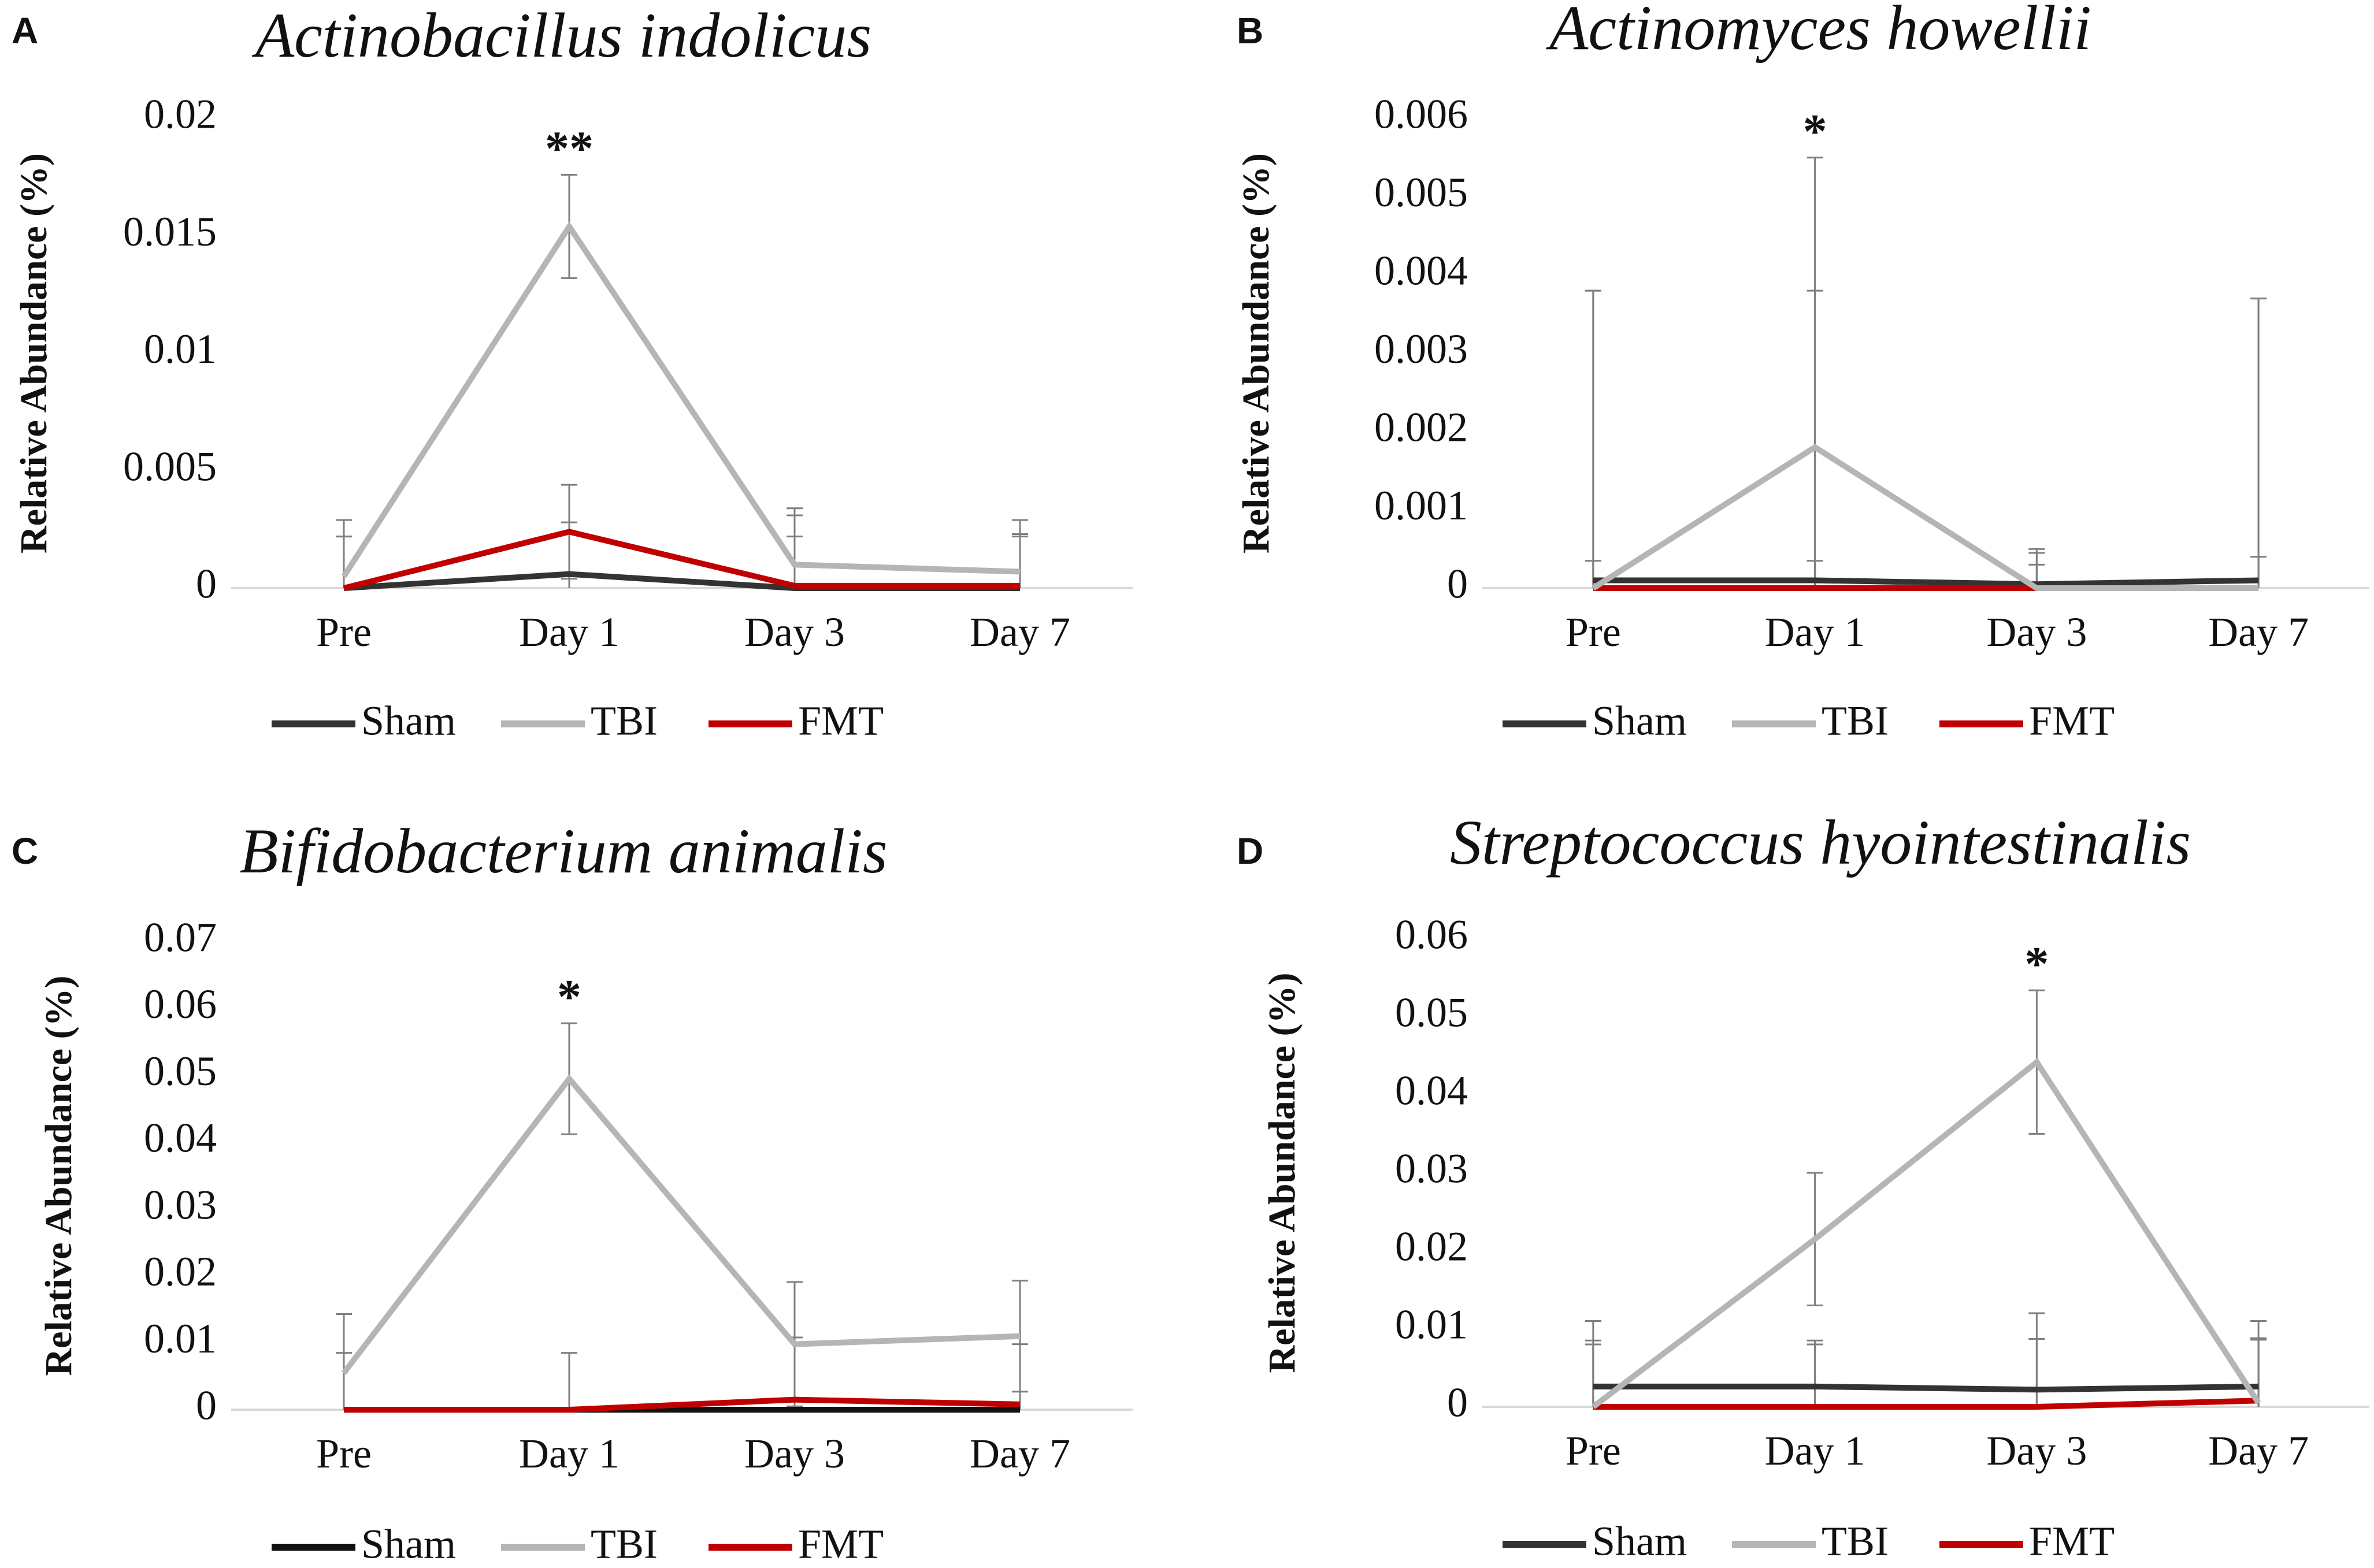  I want to click on chart-a-ytick-label: 0.005, so click(170, 466).